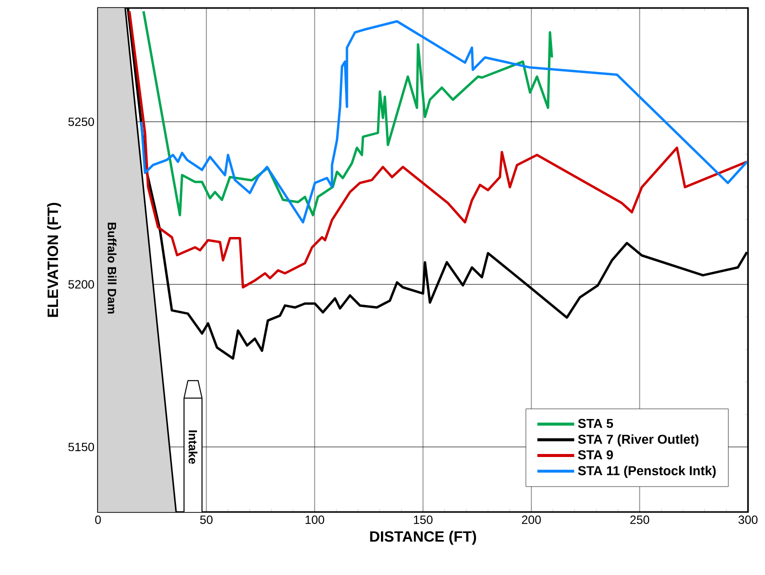 The height and width of the screenshot is (575, 765). Describe the element at coordinates (531, 520) in the screenshot. I see `x-tick-label: 200` at that location.